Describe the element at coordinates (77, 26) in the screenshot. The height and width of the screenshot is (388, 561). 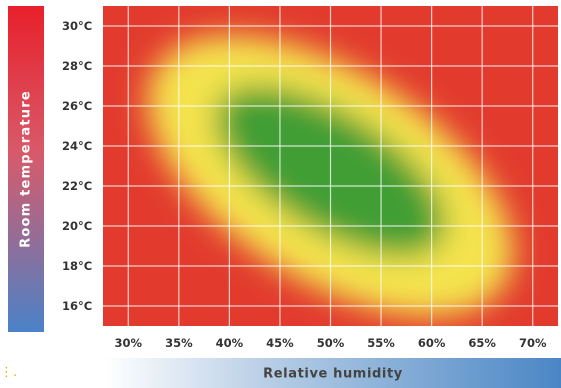
I see `y-tick-30c: 30°C` at that location.